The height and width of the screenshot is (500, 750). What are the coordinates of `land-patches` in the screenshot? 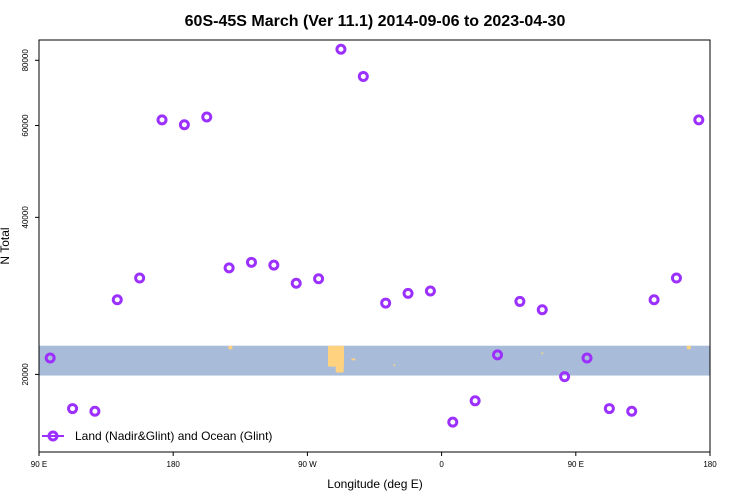 It's located at (459, 359).